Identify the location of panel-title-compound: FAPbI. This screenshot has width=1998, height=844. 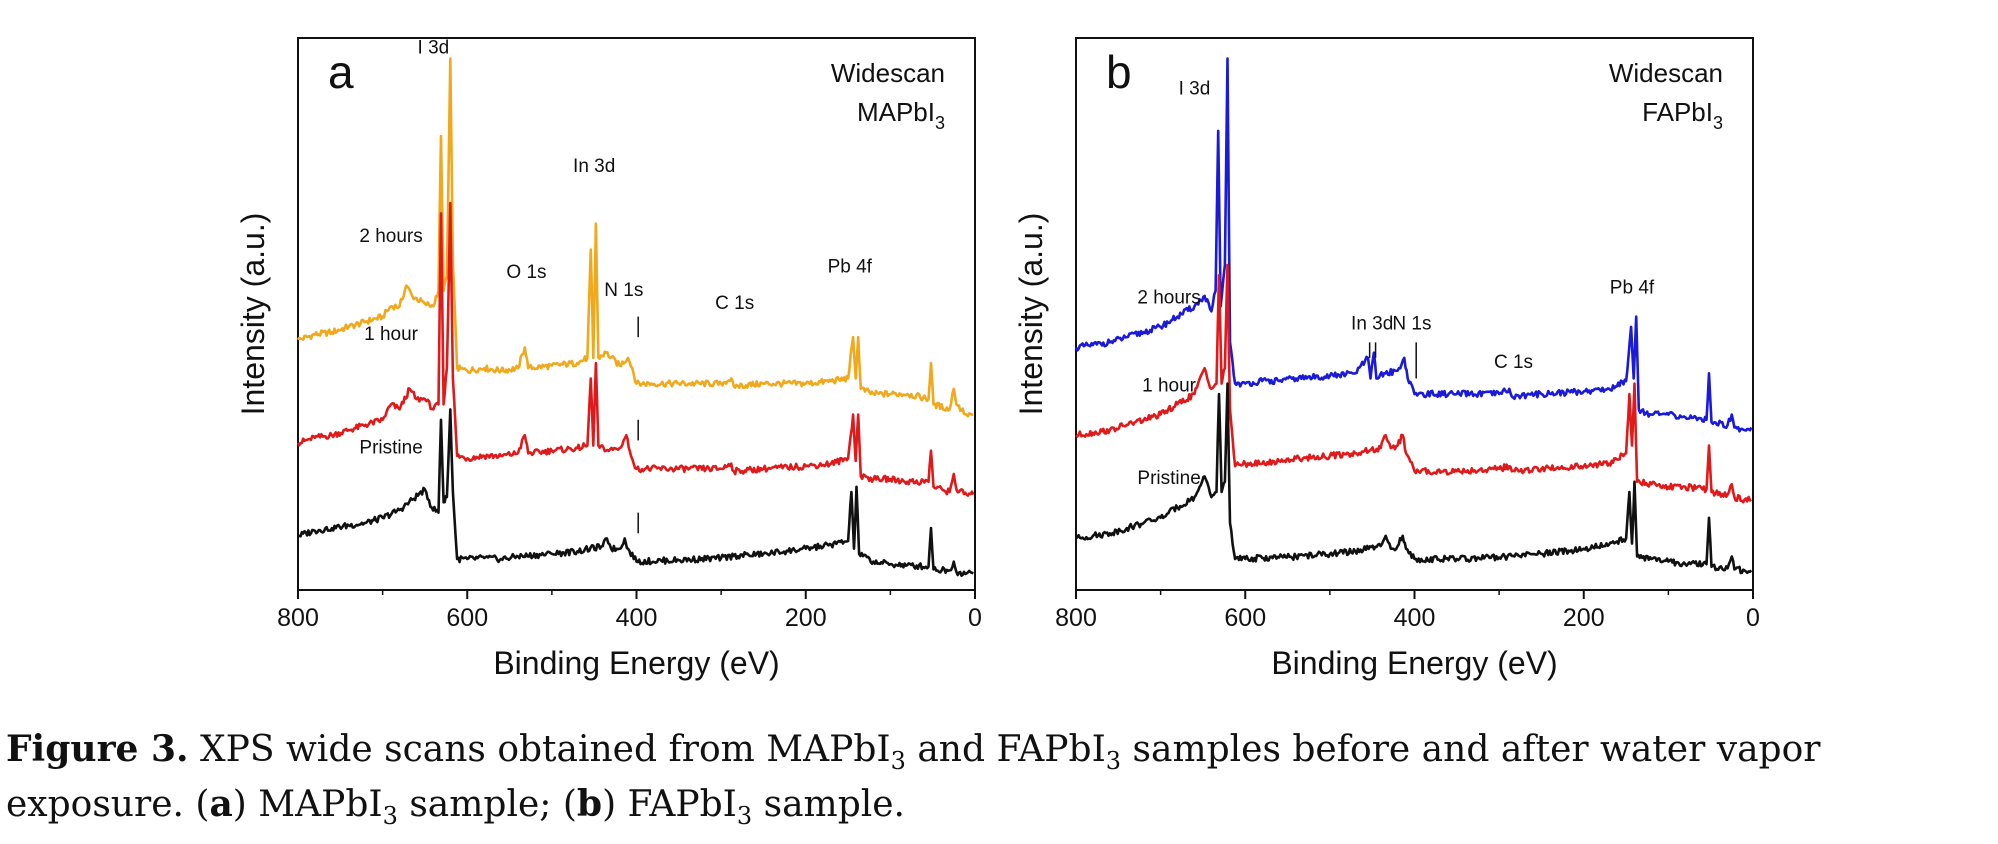
(1677, 112).